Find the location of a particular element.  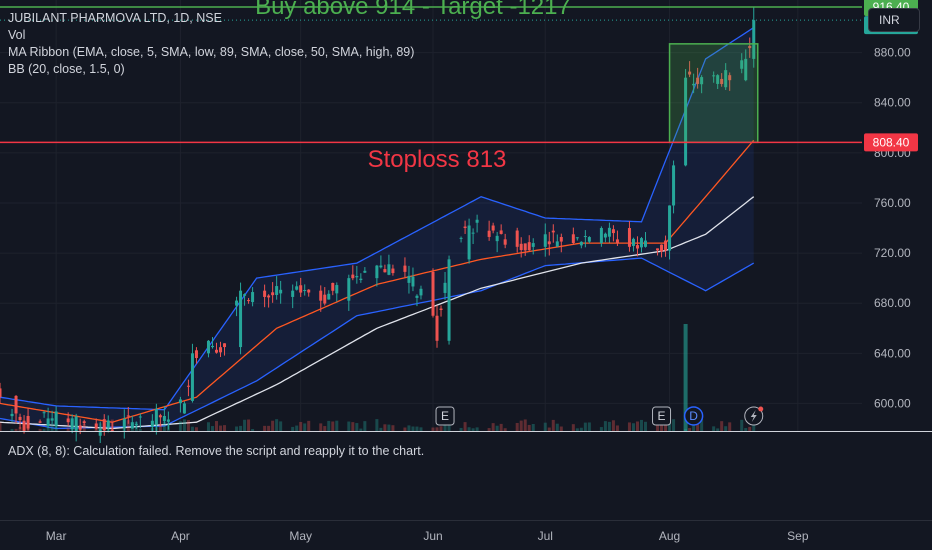

symbol-title: JUBILANT PHARMOVA LTD, 1D, NSE is located at coordinates (115, 18).